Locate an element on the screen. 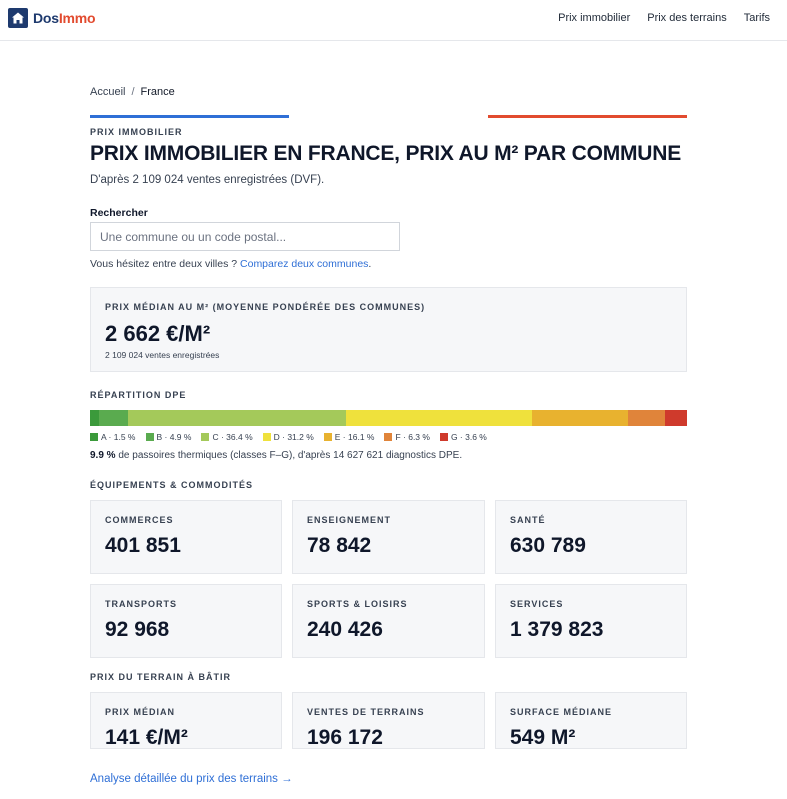  logo-text: DosImmo is located at coordinates (64, 18).